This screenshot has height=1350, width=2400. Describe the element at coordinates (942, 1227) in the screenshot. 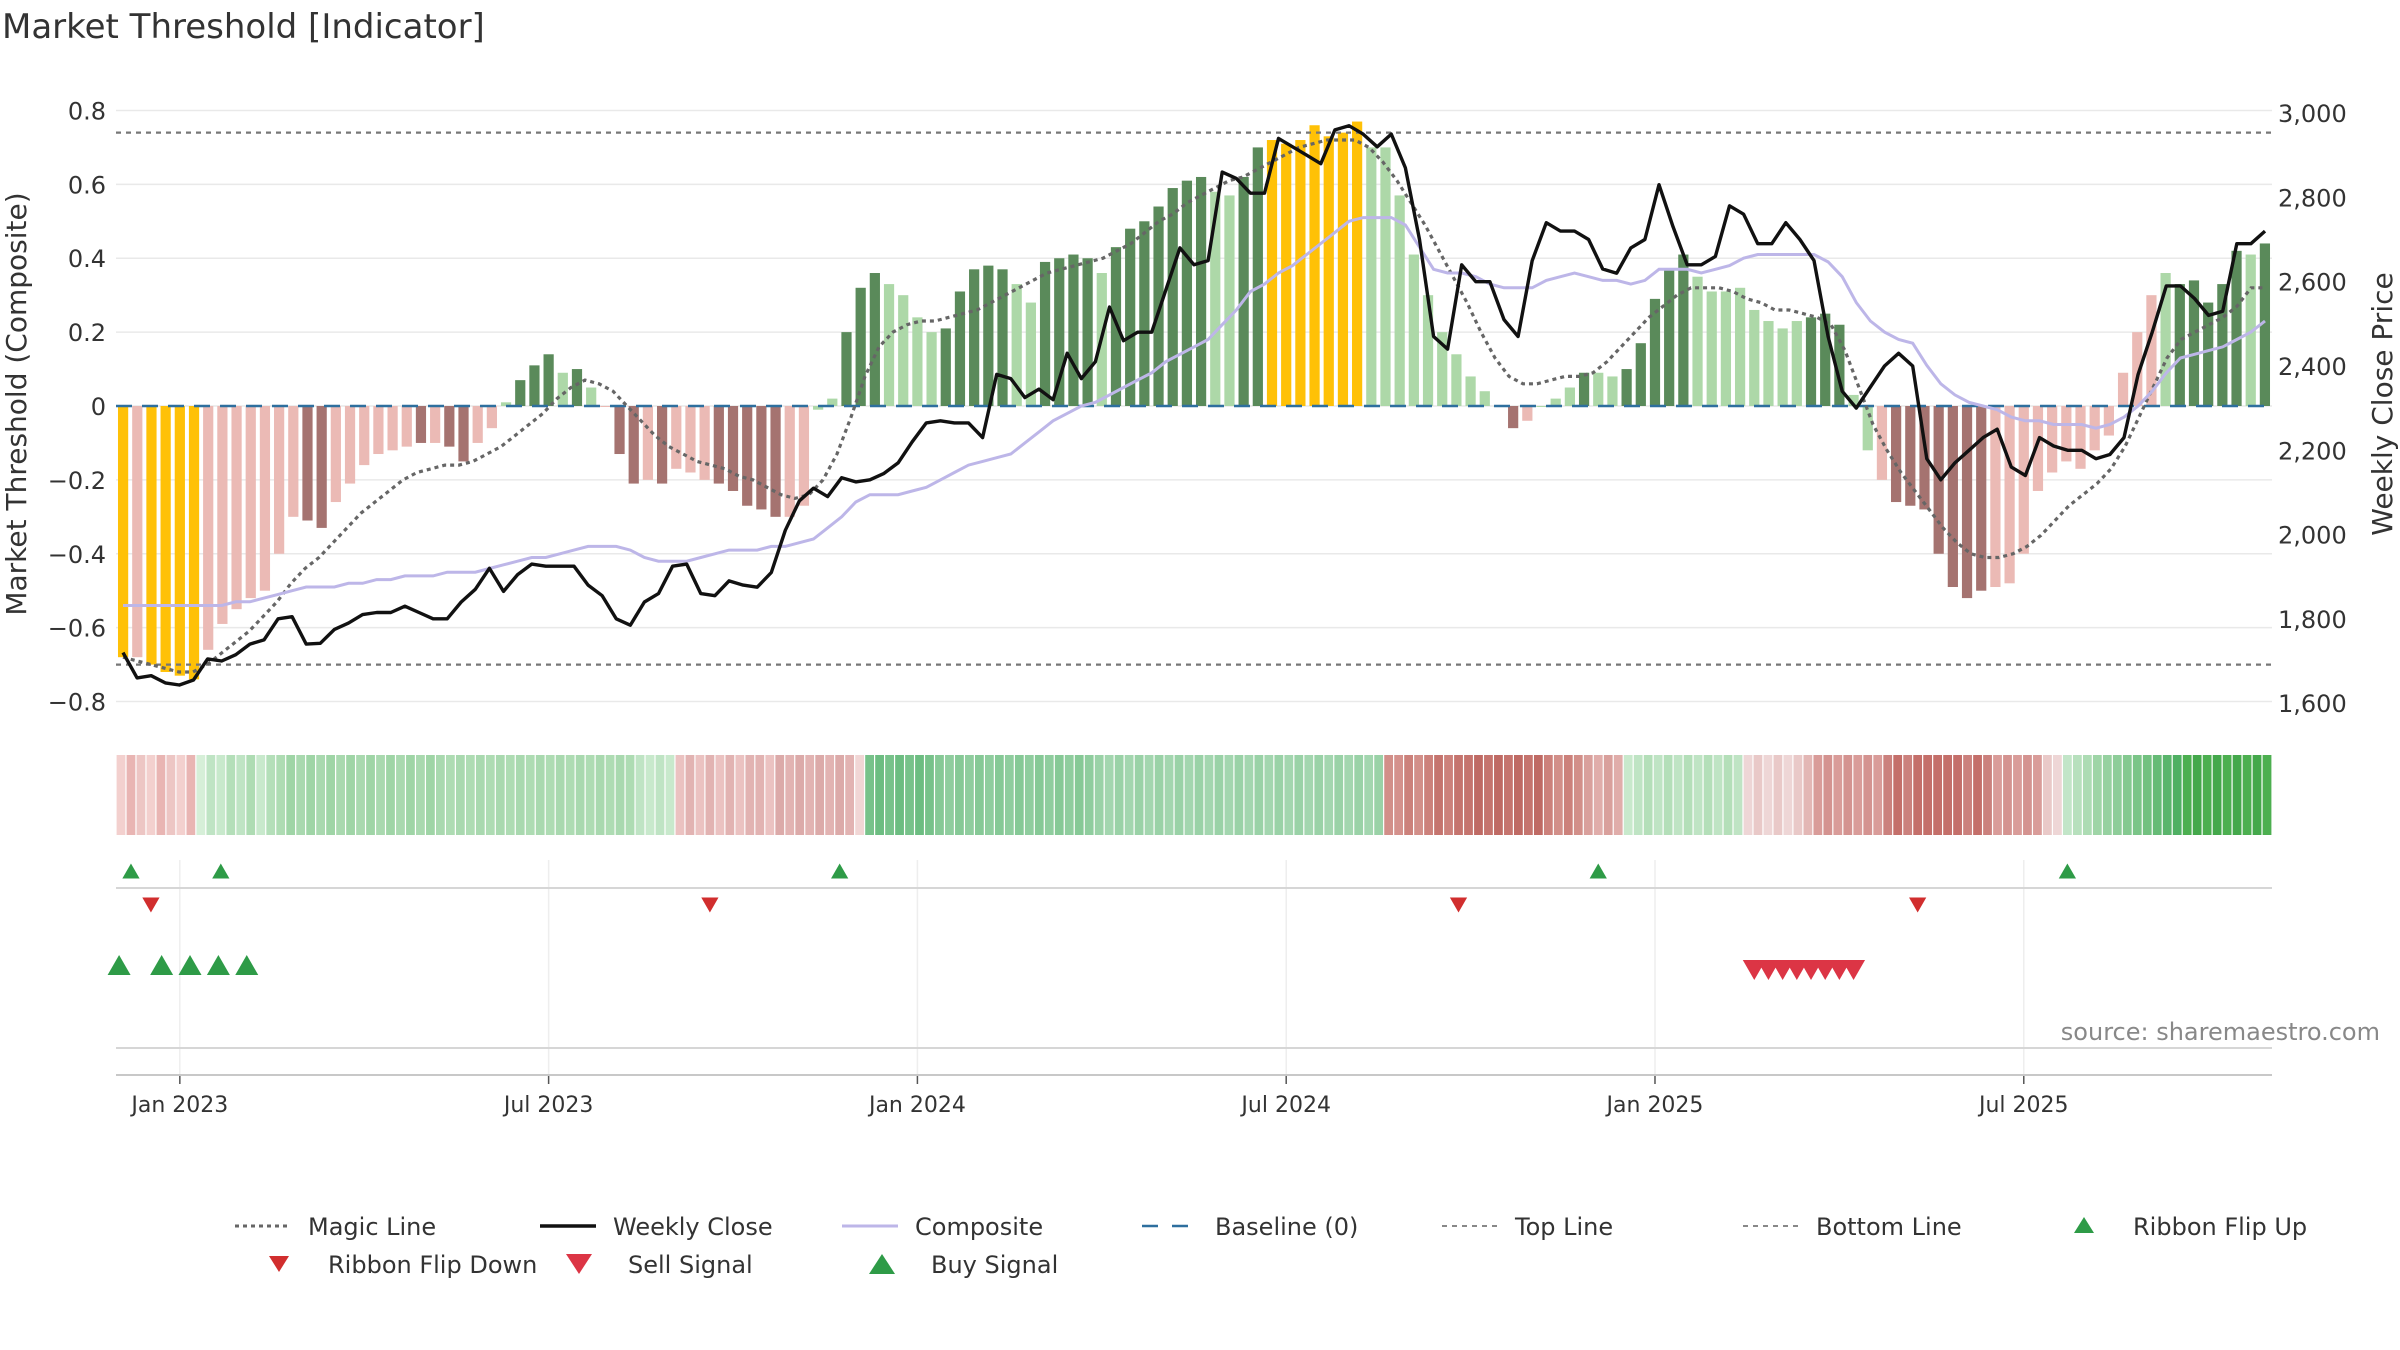

I see `legend-item-composite: Composite` at that location.